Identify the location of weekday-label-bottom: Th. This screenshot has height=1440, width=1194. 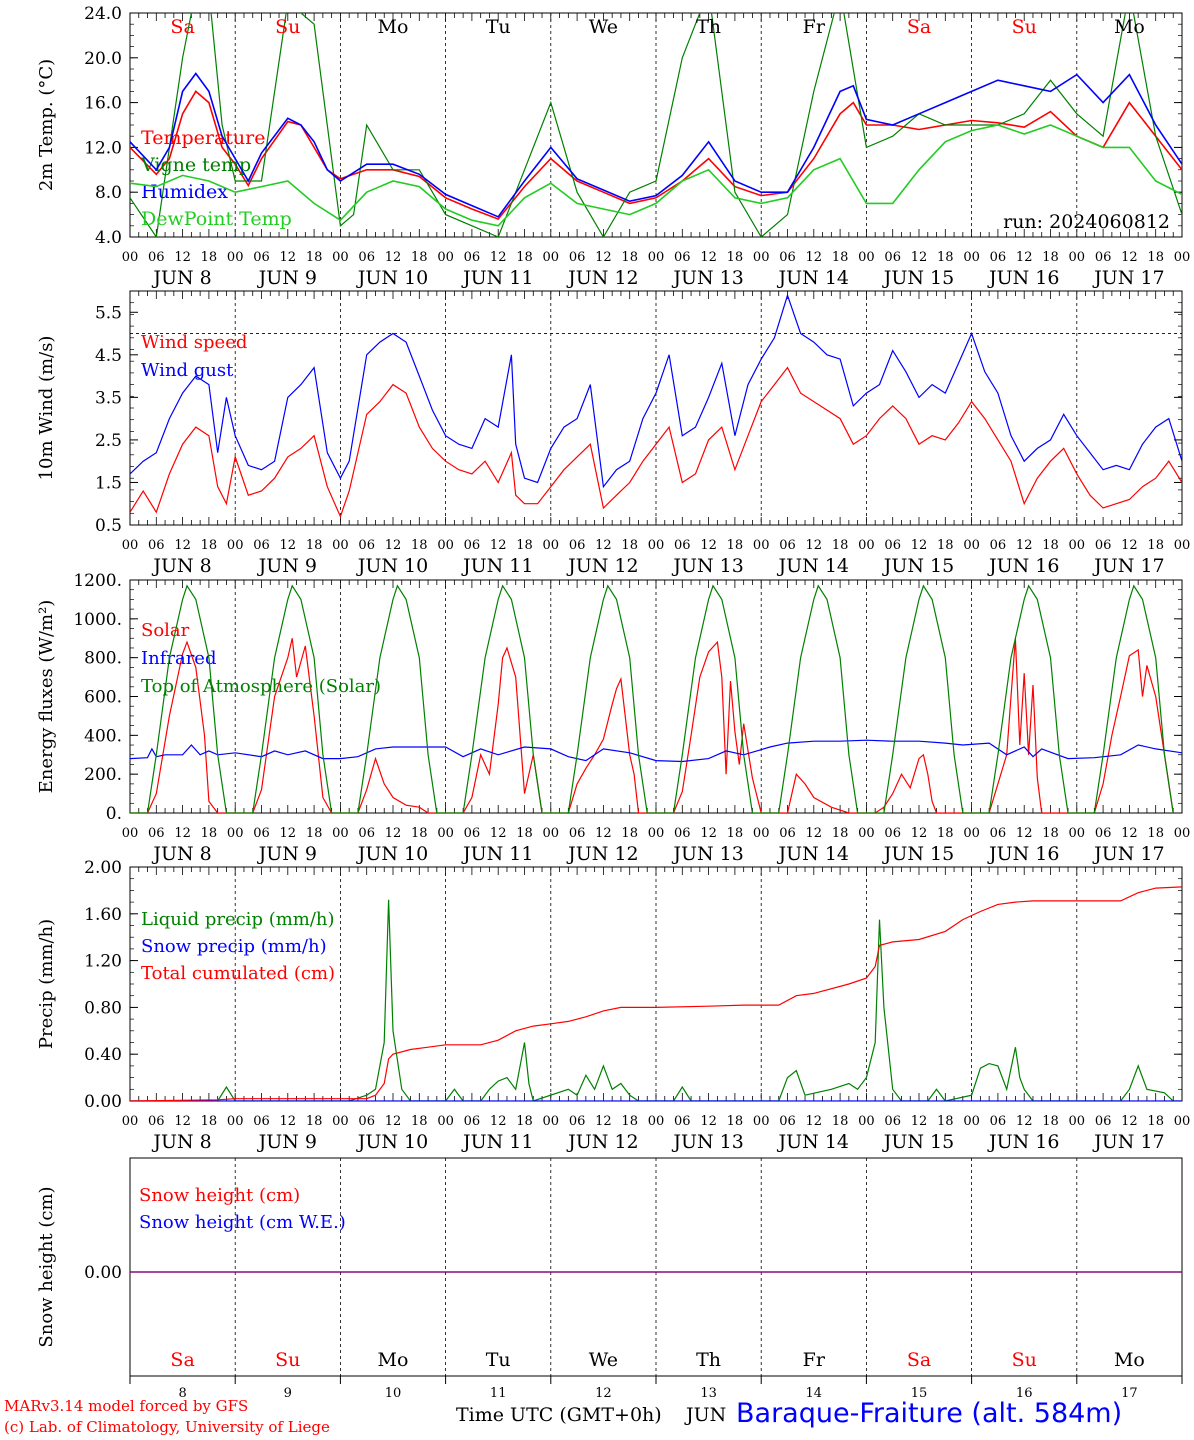
(708, 1360).